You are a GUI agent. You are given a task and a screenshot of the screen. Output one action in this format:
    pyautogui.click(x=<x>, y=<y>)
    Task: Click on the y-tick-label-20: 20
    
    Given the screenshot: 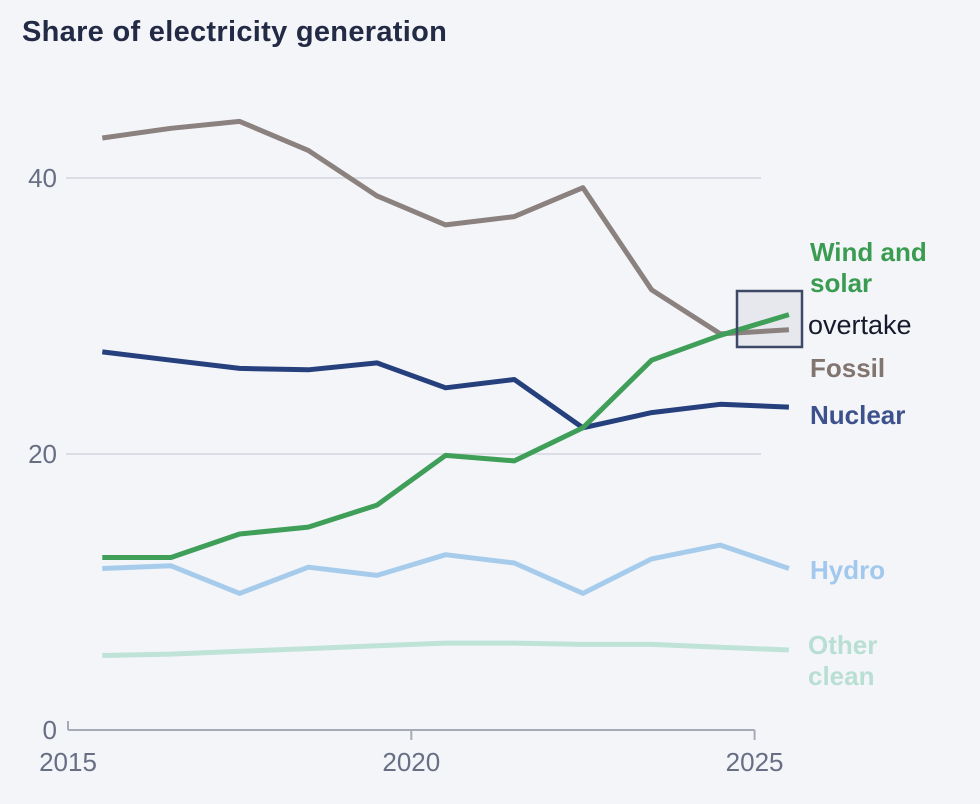 What is the action you would take?
    pyautogui.click(x=42, y=454)
    